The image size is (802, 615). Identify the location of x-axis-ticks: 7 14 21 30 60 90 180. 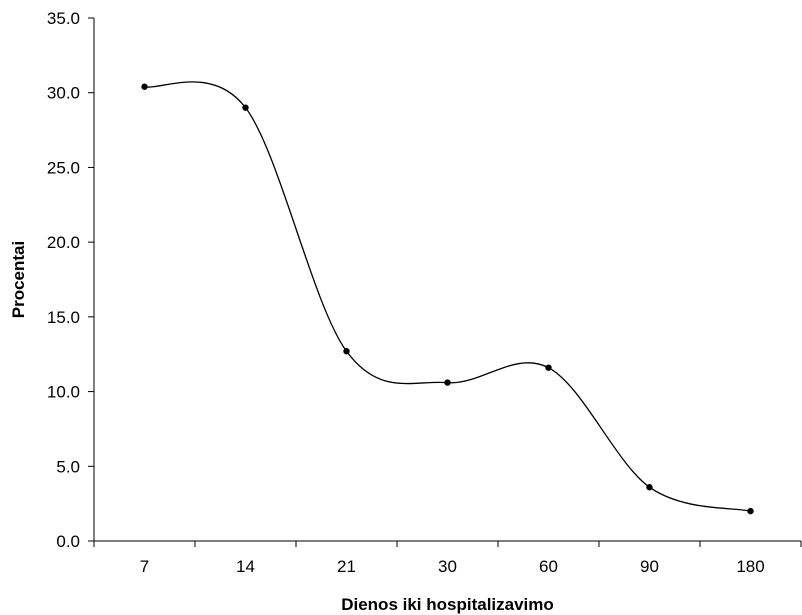
(447, 558).